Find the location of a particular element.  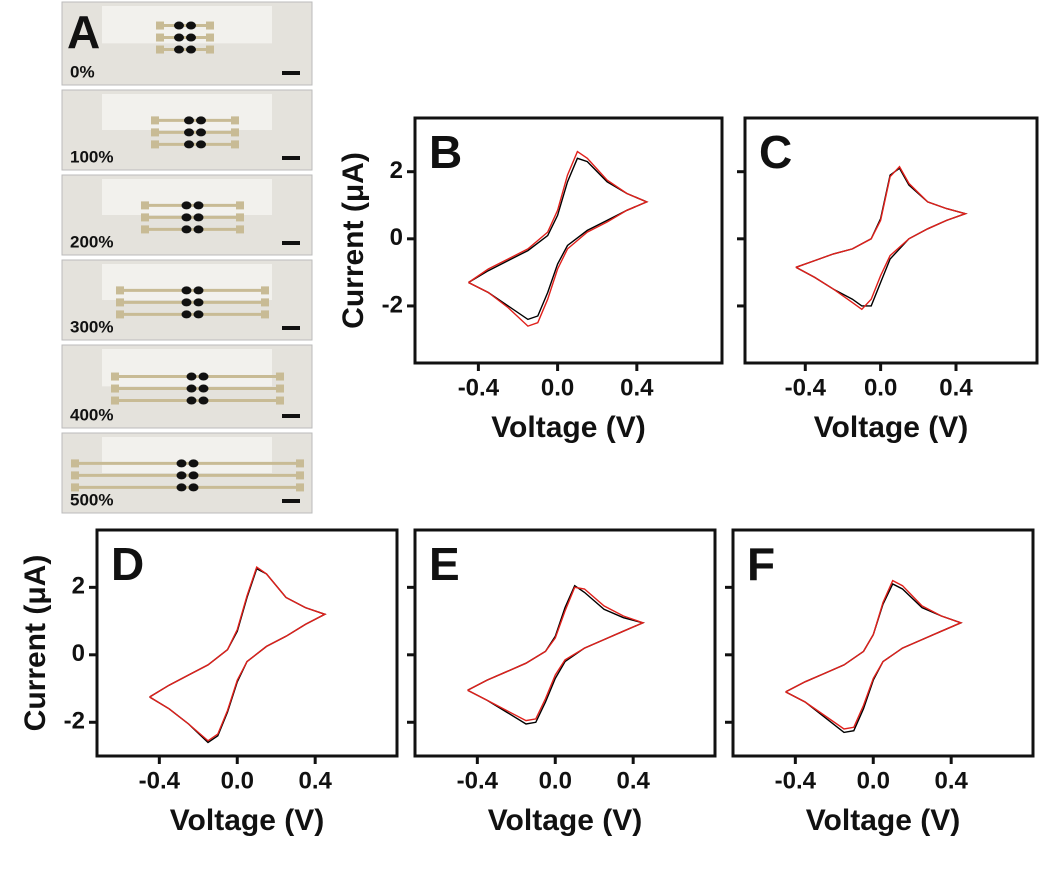

panel-letter: E is located at coordinates (444, 564).